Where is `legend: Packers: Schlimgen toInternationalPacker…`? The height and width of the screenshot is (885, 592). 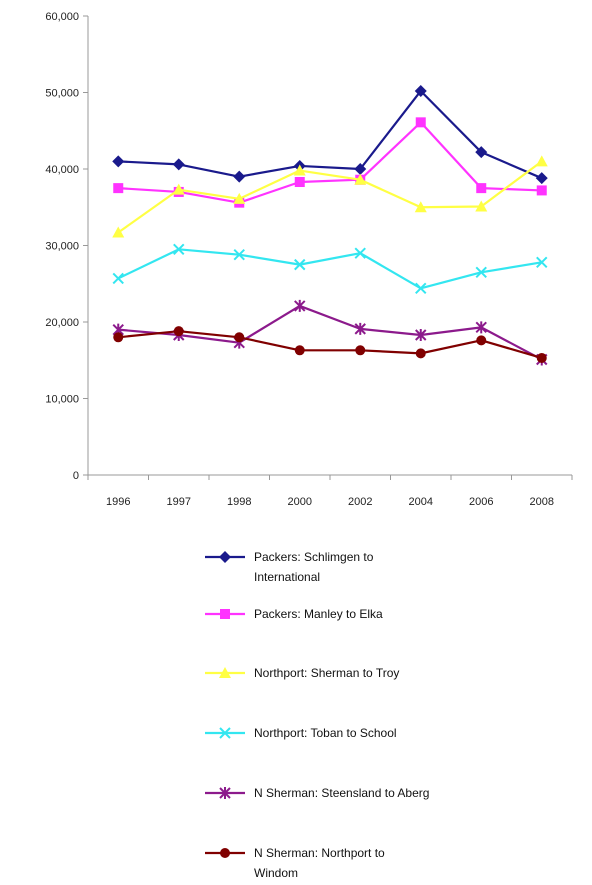
legend: Packers: Schlimgen toInternationalPacker… is located at coordinates (317, 715).